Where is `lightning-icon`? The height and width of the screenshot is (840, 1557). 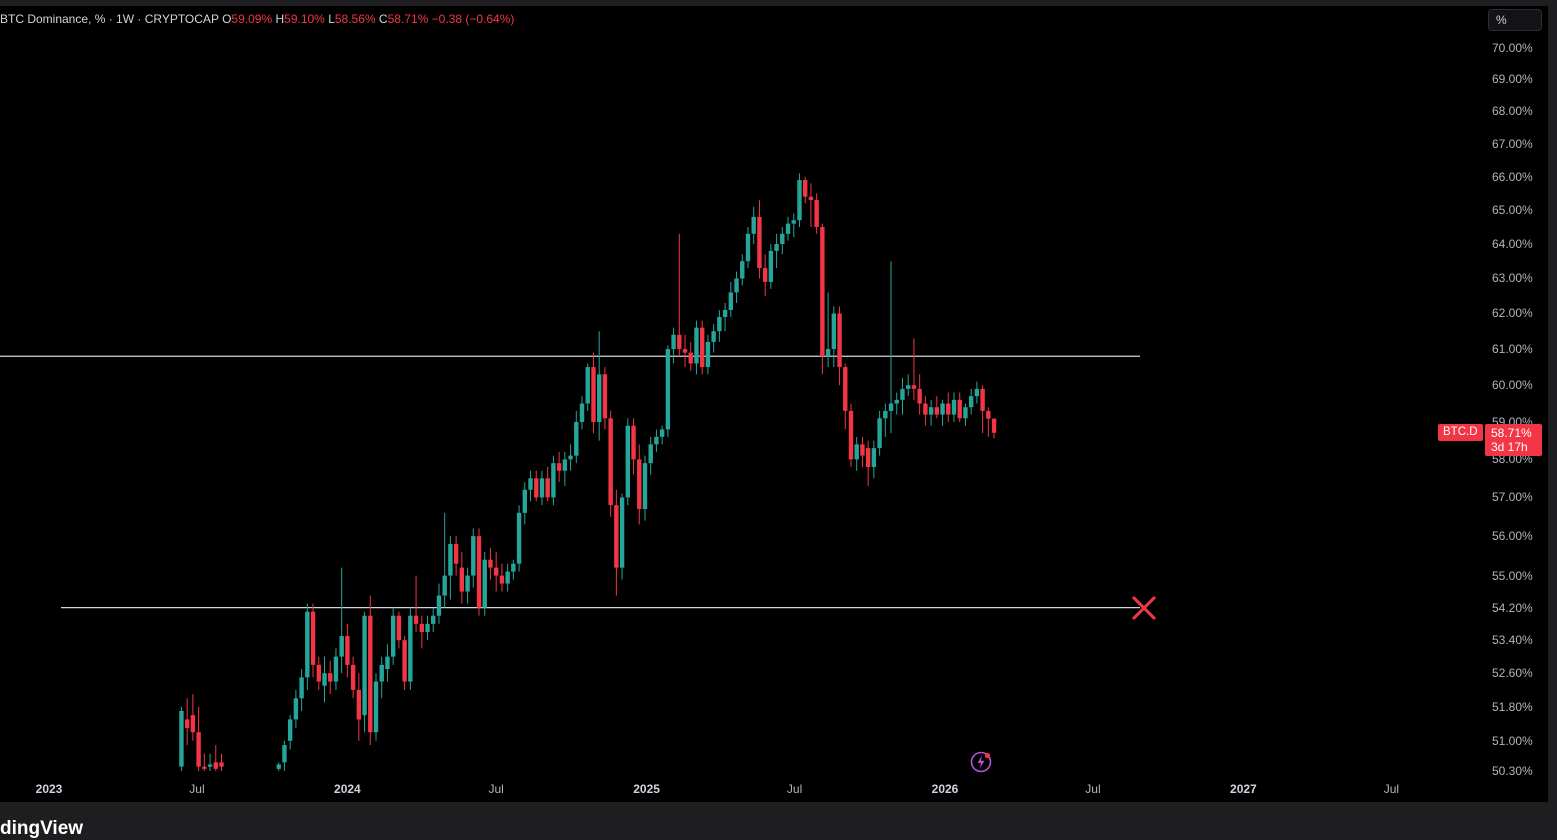 lightning-icon is located at coordinates (981, 762).